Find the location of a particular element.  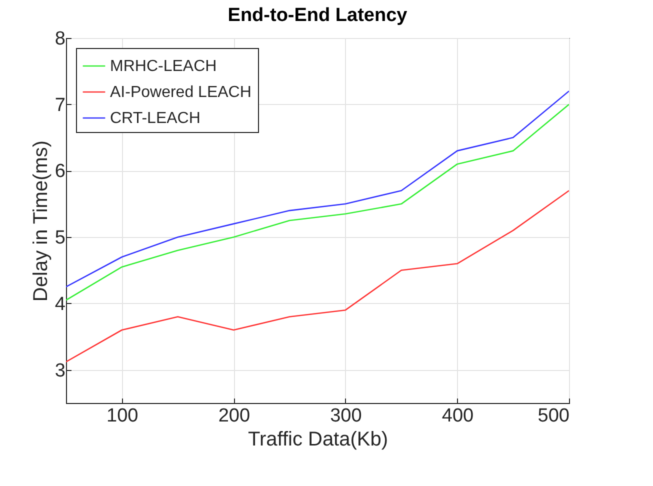

legend-label: AI-Powered LEACH is located at coordinates (181, 92).